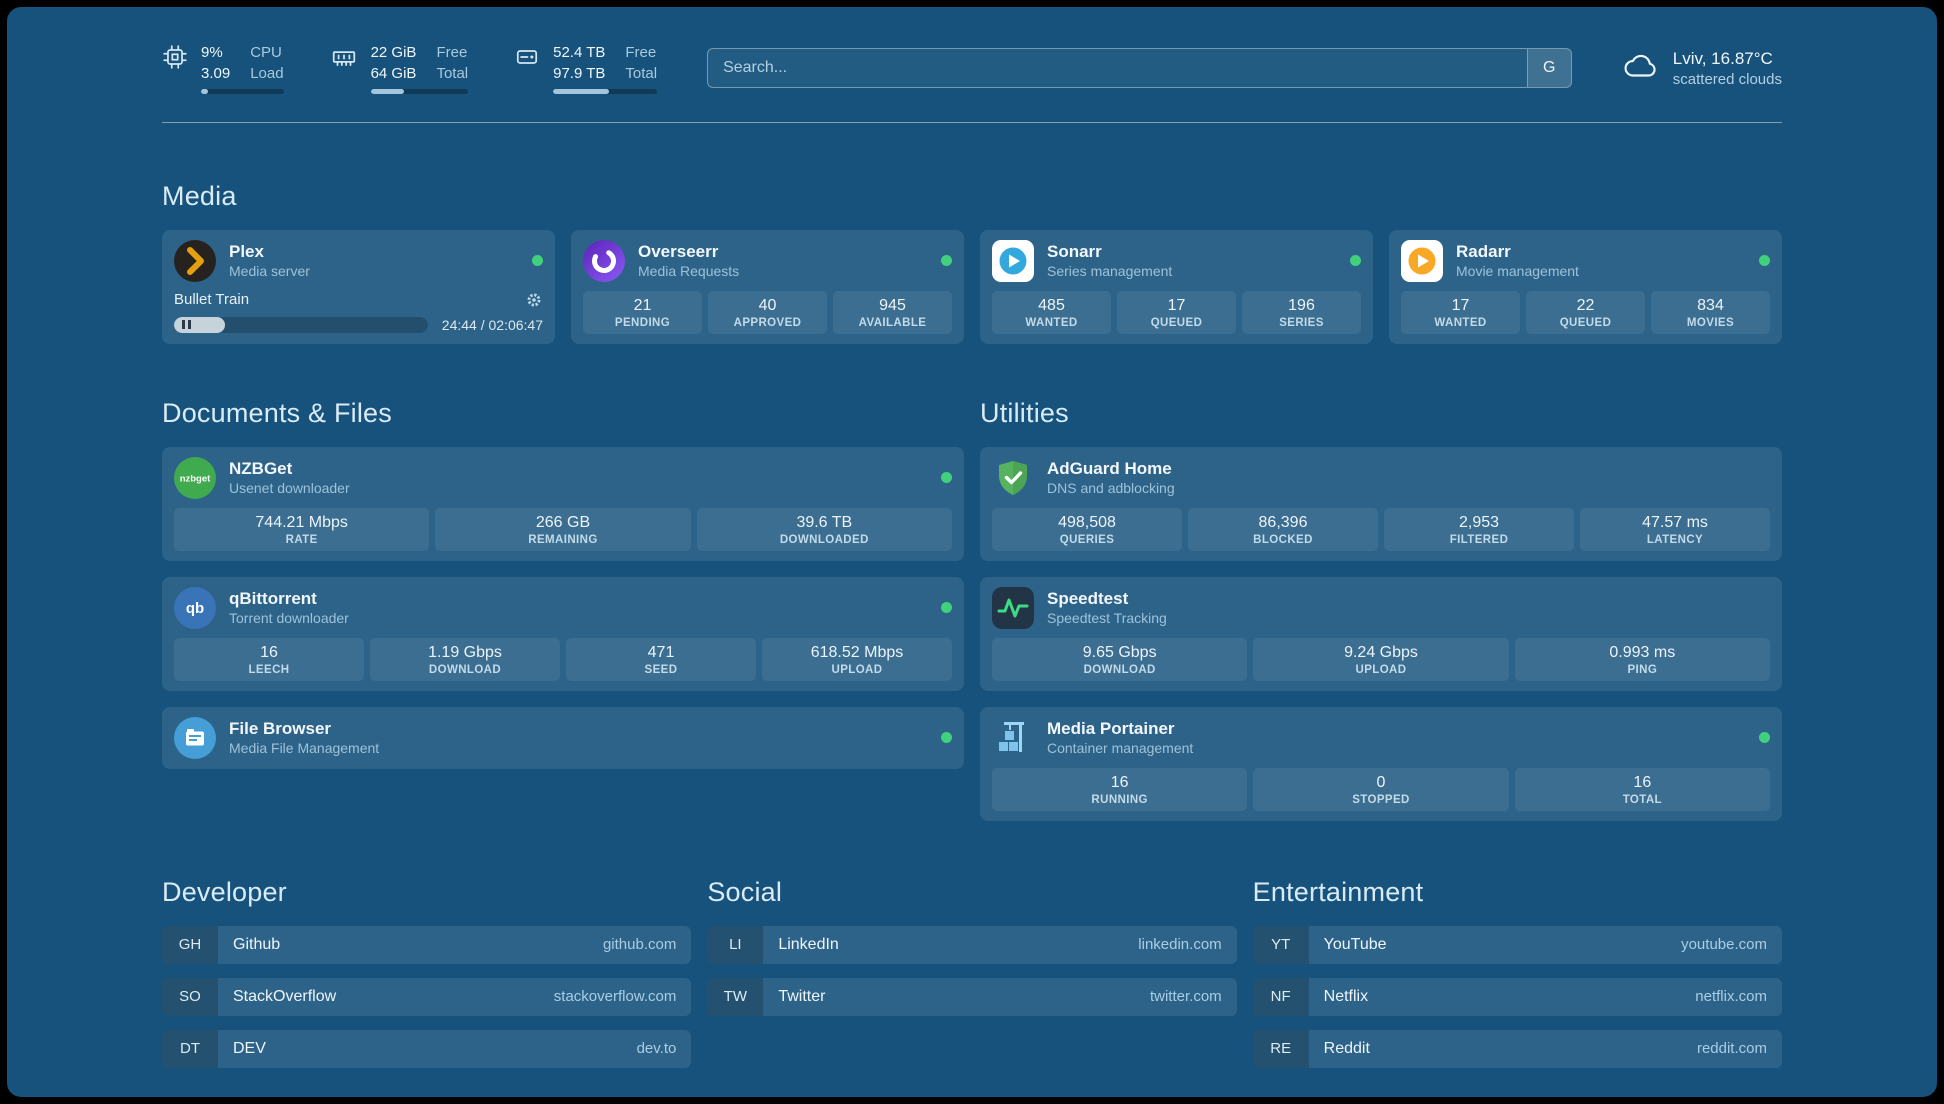 The width and height of the screenshot is (1944, 1104). What do you see at coordinates (1479, 529) in the screenshot?
I see `stat-filtered: 2,953 FILTERED` at bounding box center [1479, 529].